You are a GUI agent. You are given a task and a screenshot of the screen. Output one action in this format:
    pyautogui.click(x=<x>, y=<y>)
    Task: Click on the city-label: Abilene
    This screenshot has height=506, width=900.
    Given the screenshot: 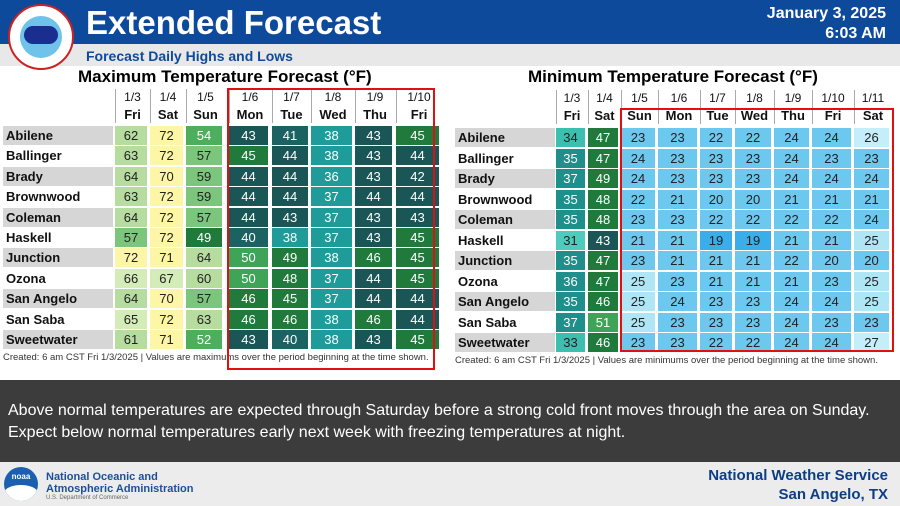 What is the action you would take?
    pyautogui.click(x=505, y=137)
    